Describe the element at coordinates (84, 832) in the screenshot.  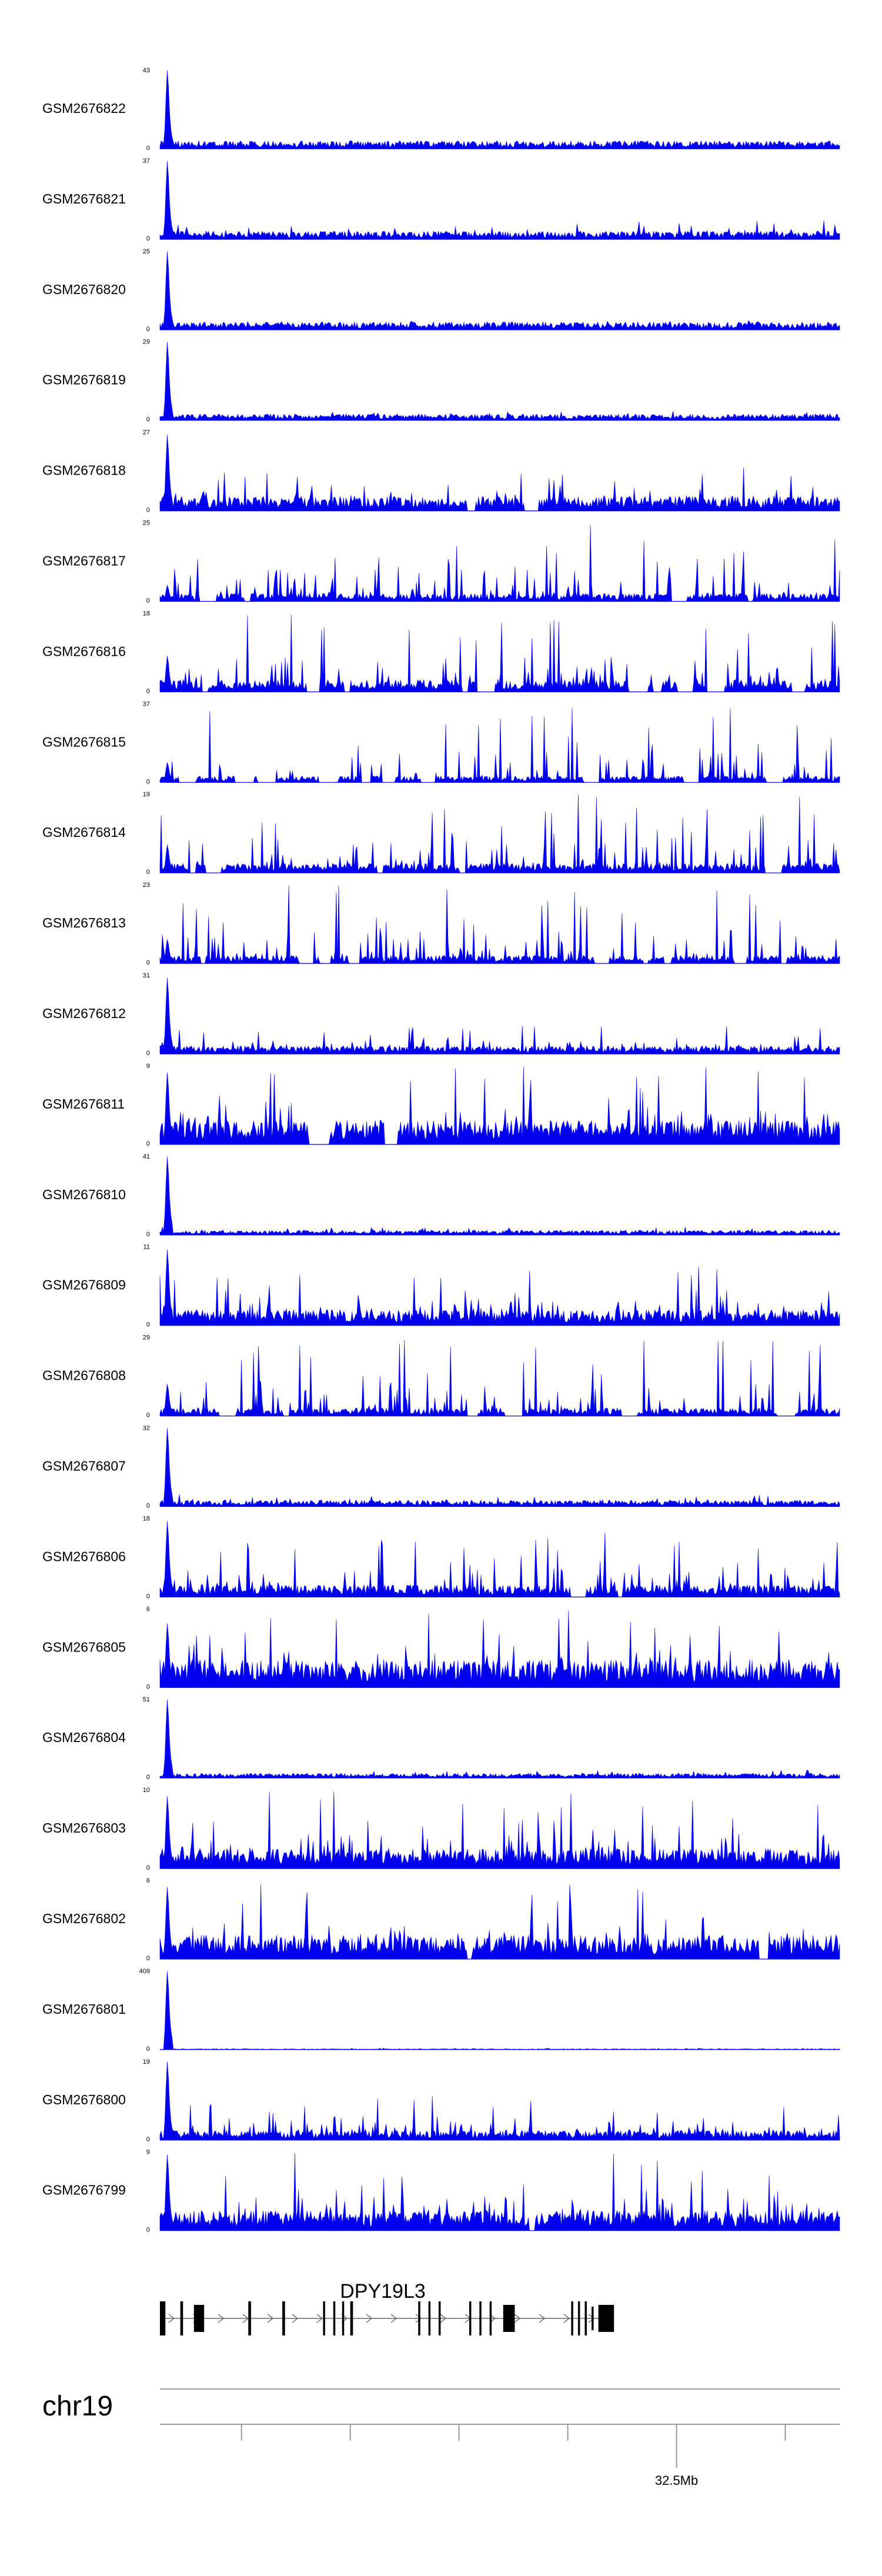
I see `track-label: GSM2676814` at that location.